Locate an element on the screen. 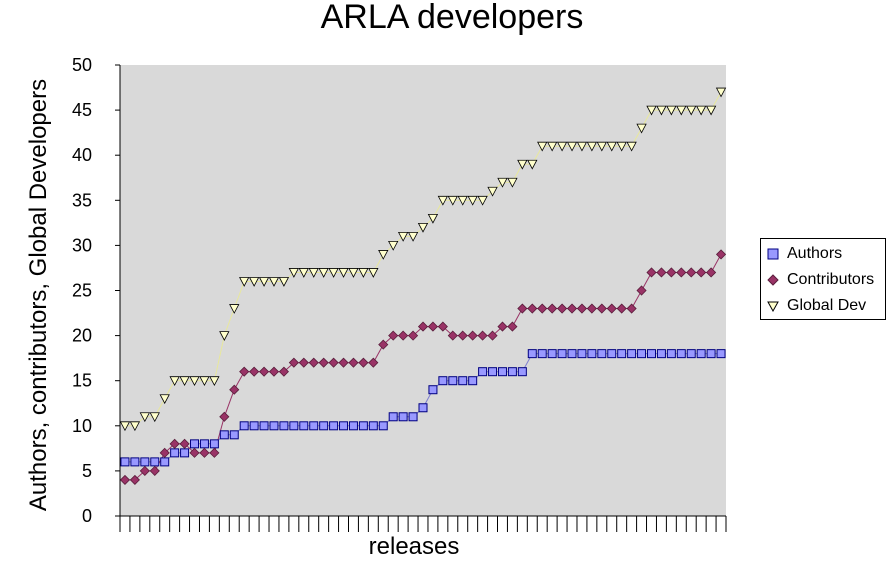  legend-item-global-dev: Global Dev is located at coordinates (816, 306).